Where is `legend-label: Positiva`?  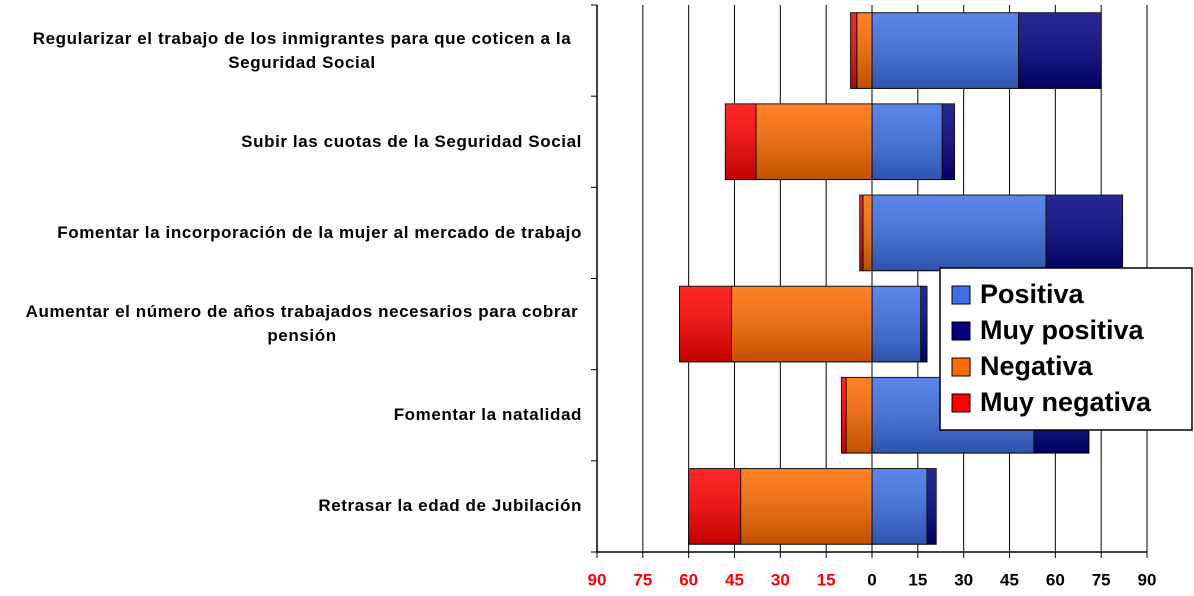 legend-label: Positiva is located at coordinates (1032, 294).